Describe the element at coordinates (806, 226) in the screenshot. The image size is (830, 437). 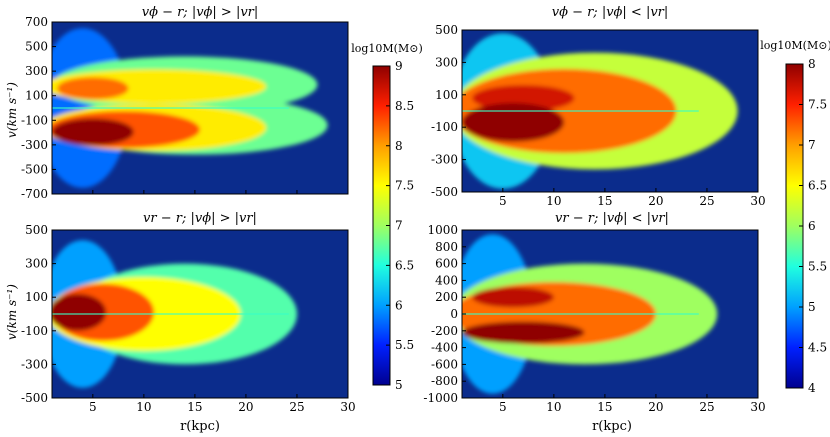
I see `colorbar-right: 8 7.5 7 6.5 6 5.5 5 4.5 4` at that location.